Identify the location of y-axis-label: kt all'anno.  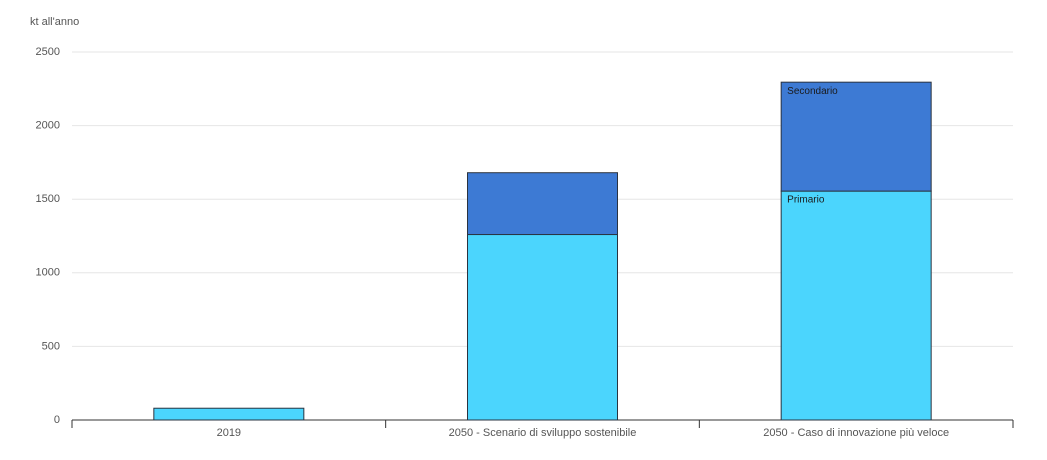
(54, 22).